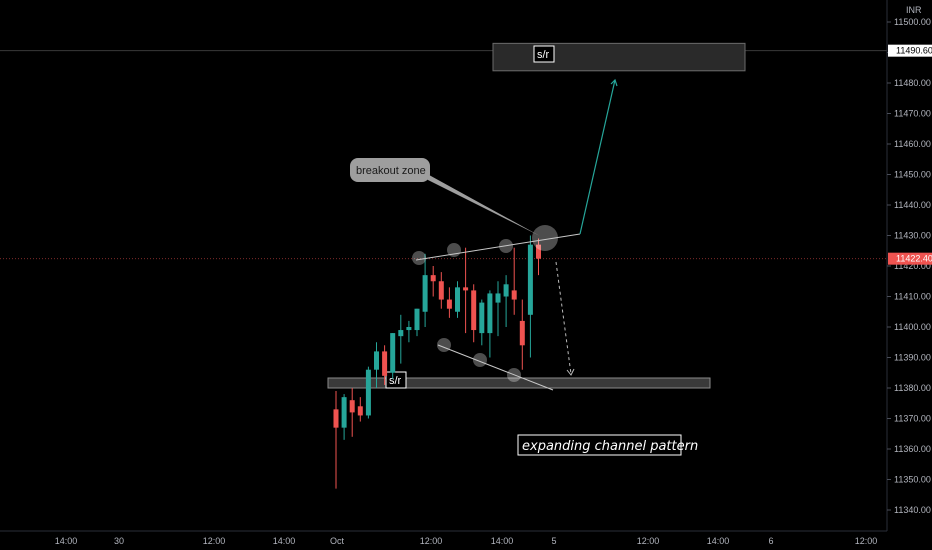 Image resolution: width=932 pixels, height=550 pixels. I want to click on pattern-label-text: expanding channel pattern, so click(610, 446).